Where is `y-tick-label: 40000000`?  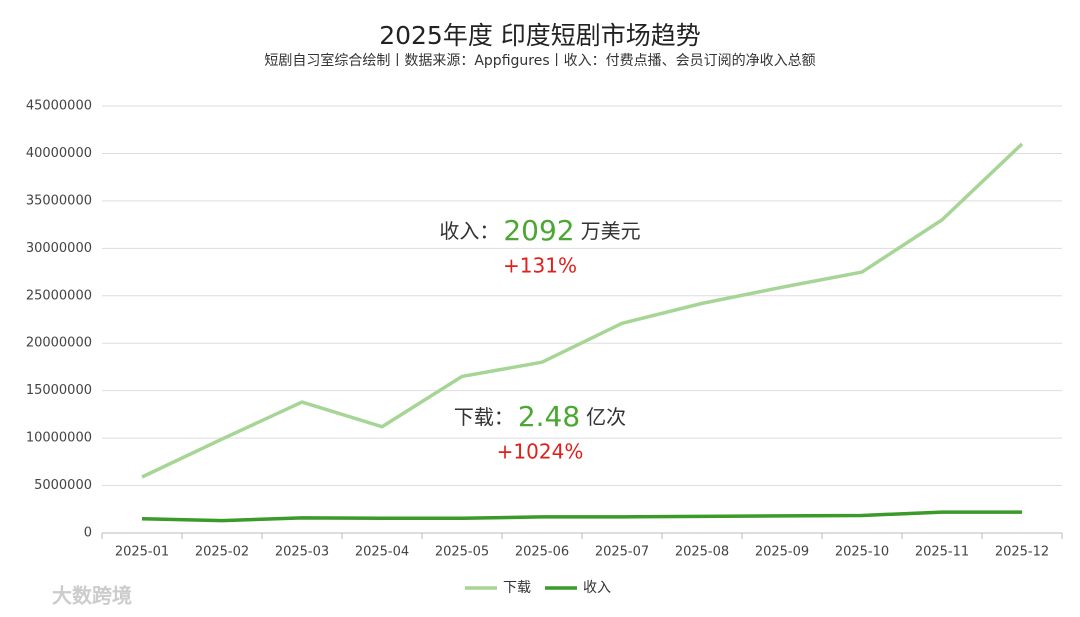 y-tick-label: 40000000 is located at coordinates (59, 153).